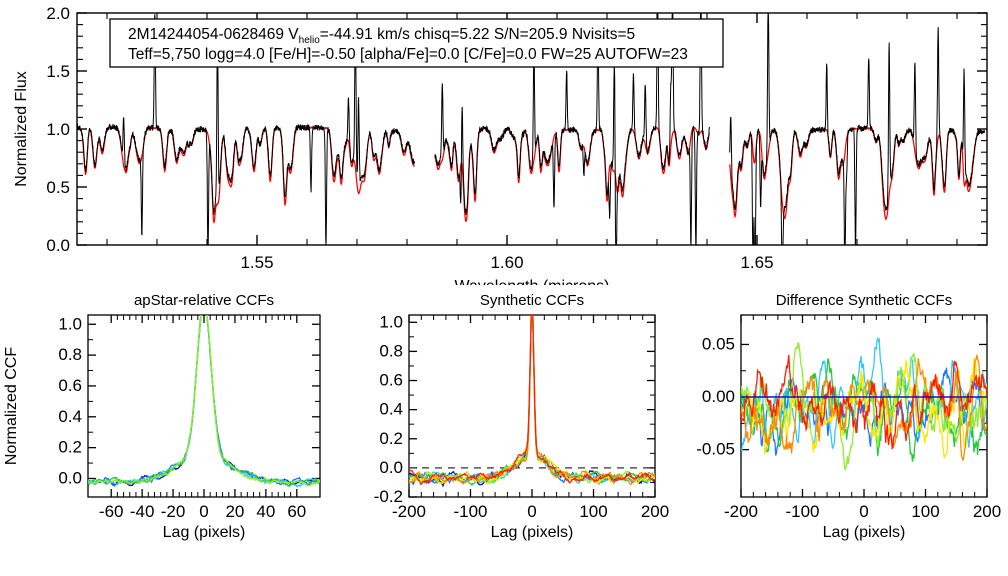 Image resolution: width=1008 pixels, height=576 pixels. Describe the element at coordinates (506, 262) in the screenshot. I see `main-xtick-label: 1.60` at that location.